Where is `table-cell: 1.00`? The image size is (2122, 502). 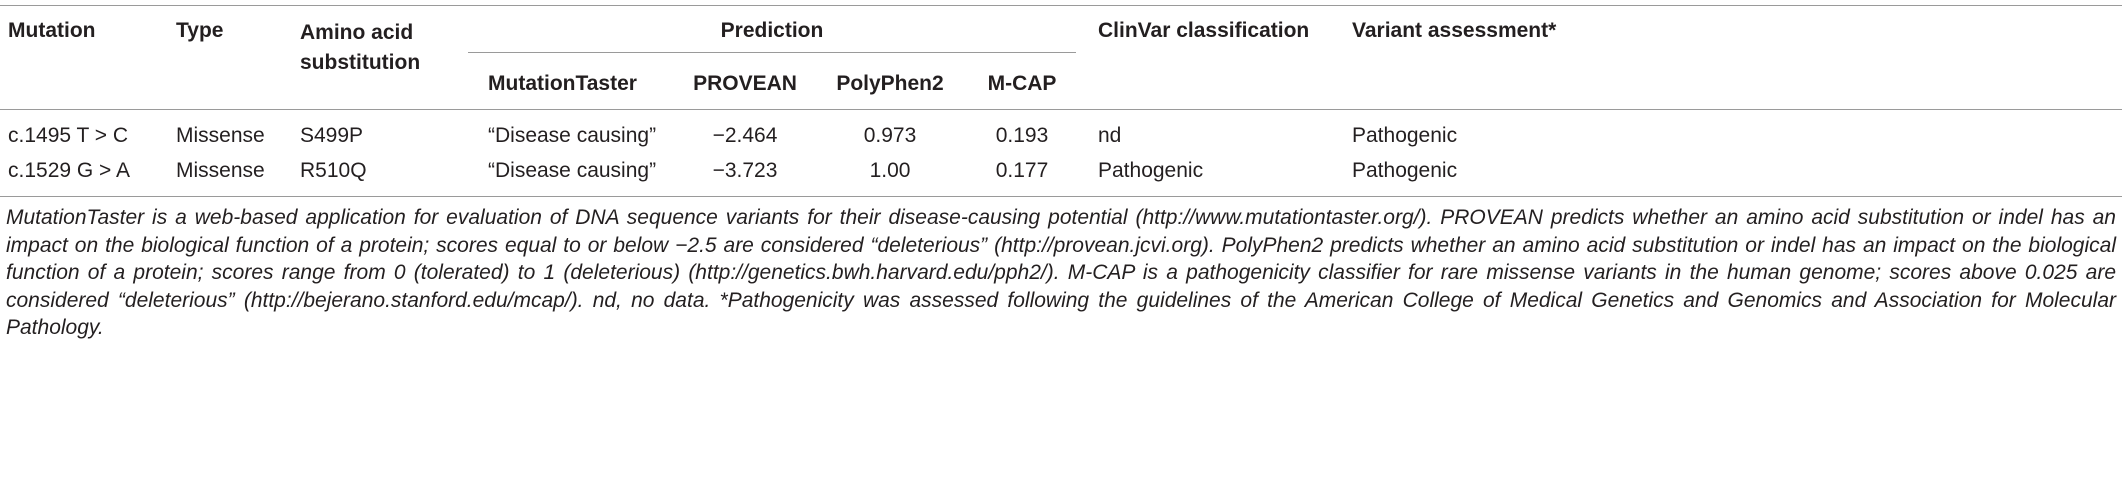
table-cell: 1.00 is located at coordinates (890, 170).